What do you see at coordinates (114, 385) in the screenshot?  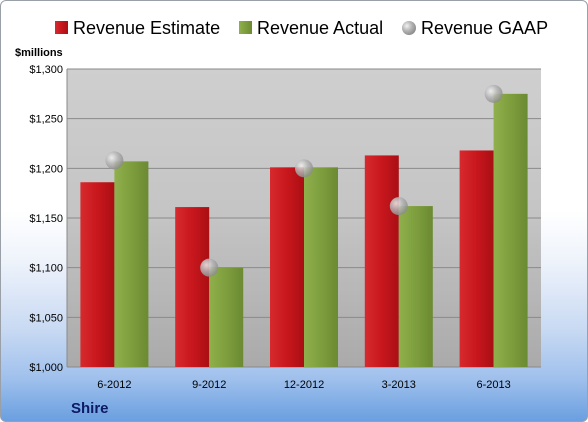 I see `x-tick-label: 6-2012` at bounding box center [114, 385].